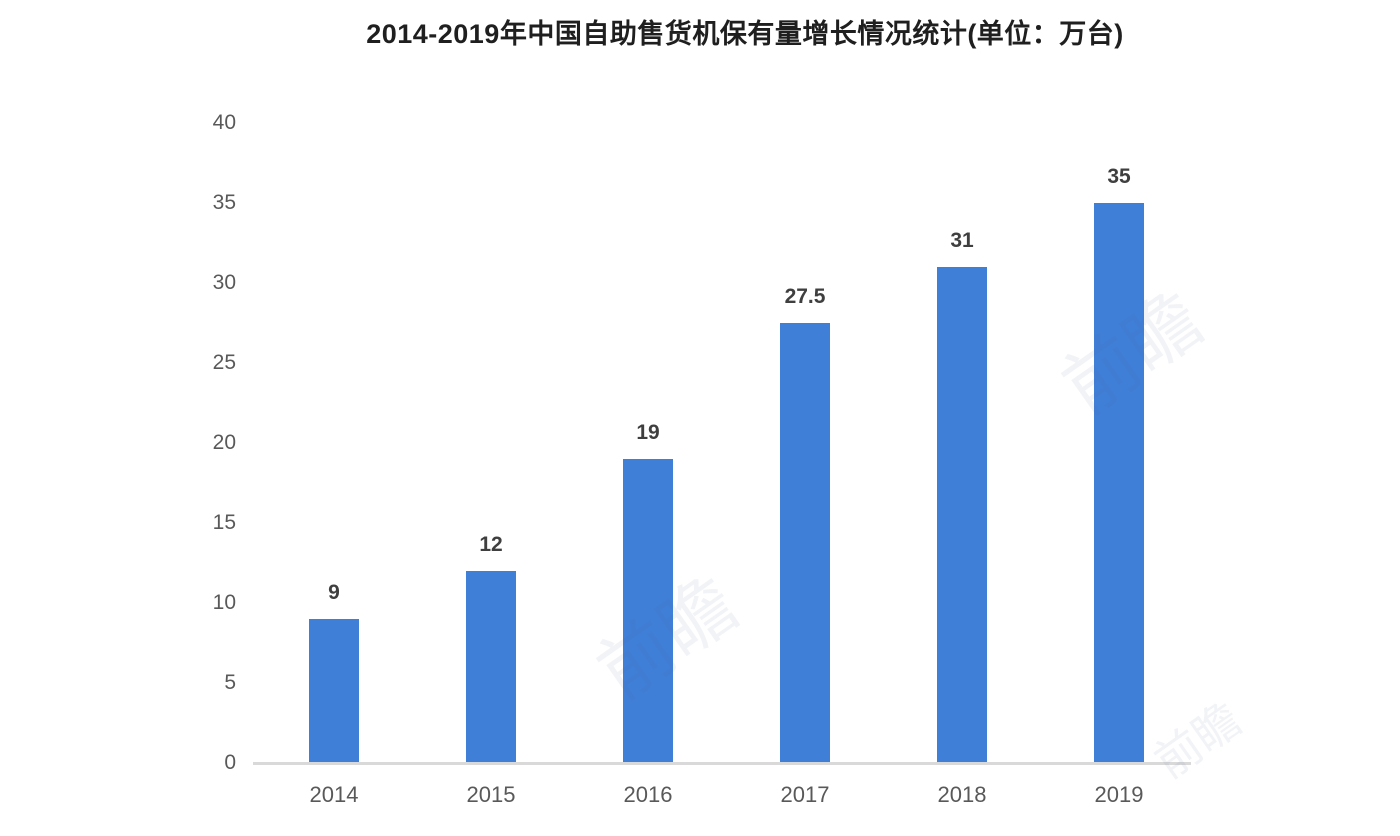  I want to click on bar-2014, so click(334, 691).